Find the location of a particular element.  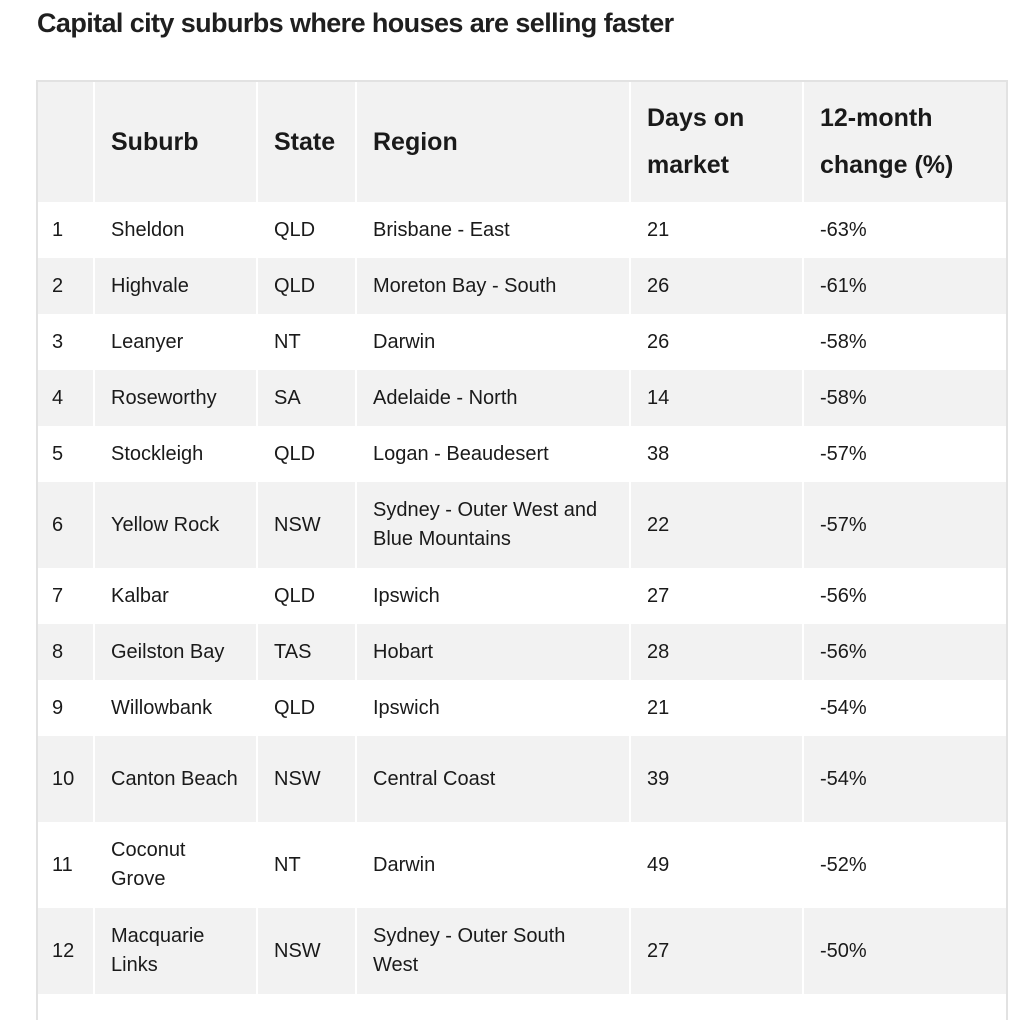

cell-suburb: Canton Beach is located at coordinates (176, 779).